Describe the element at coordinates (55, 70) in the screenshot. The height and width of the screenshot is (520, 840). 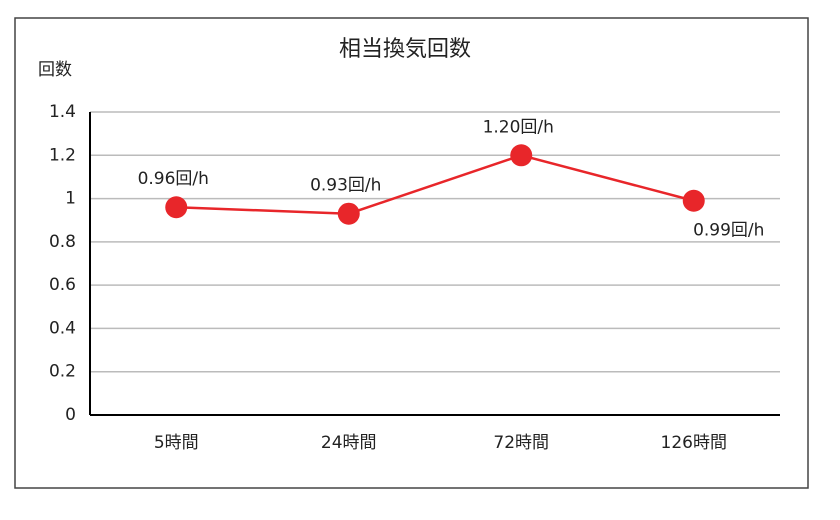
I see `y-axis-label: 回数` at that location.